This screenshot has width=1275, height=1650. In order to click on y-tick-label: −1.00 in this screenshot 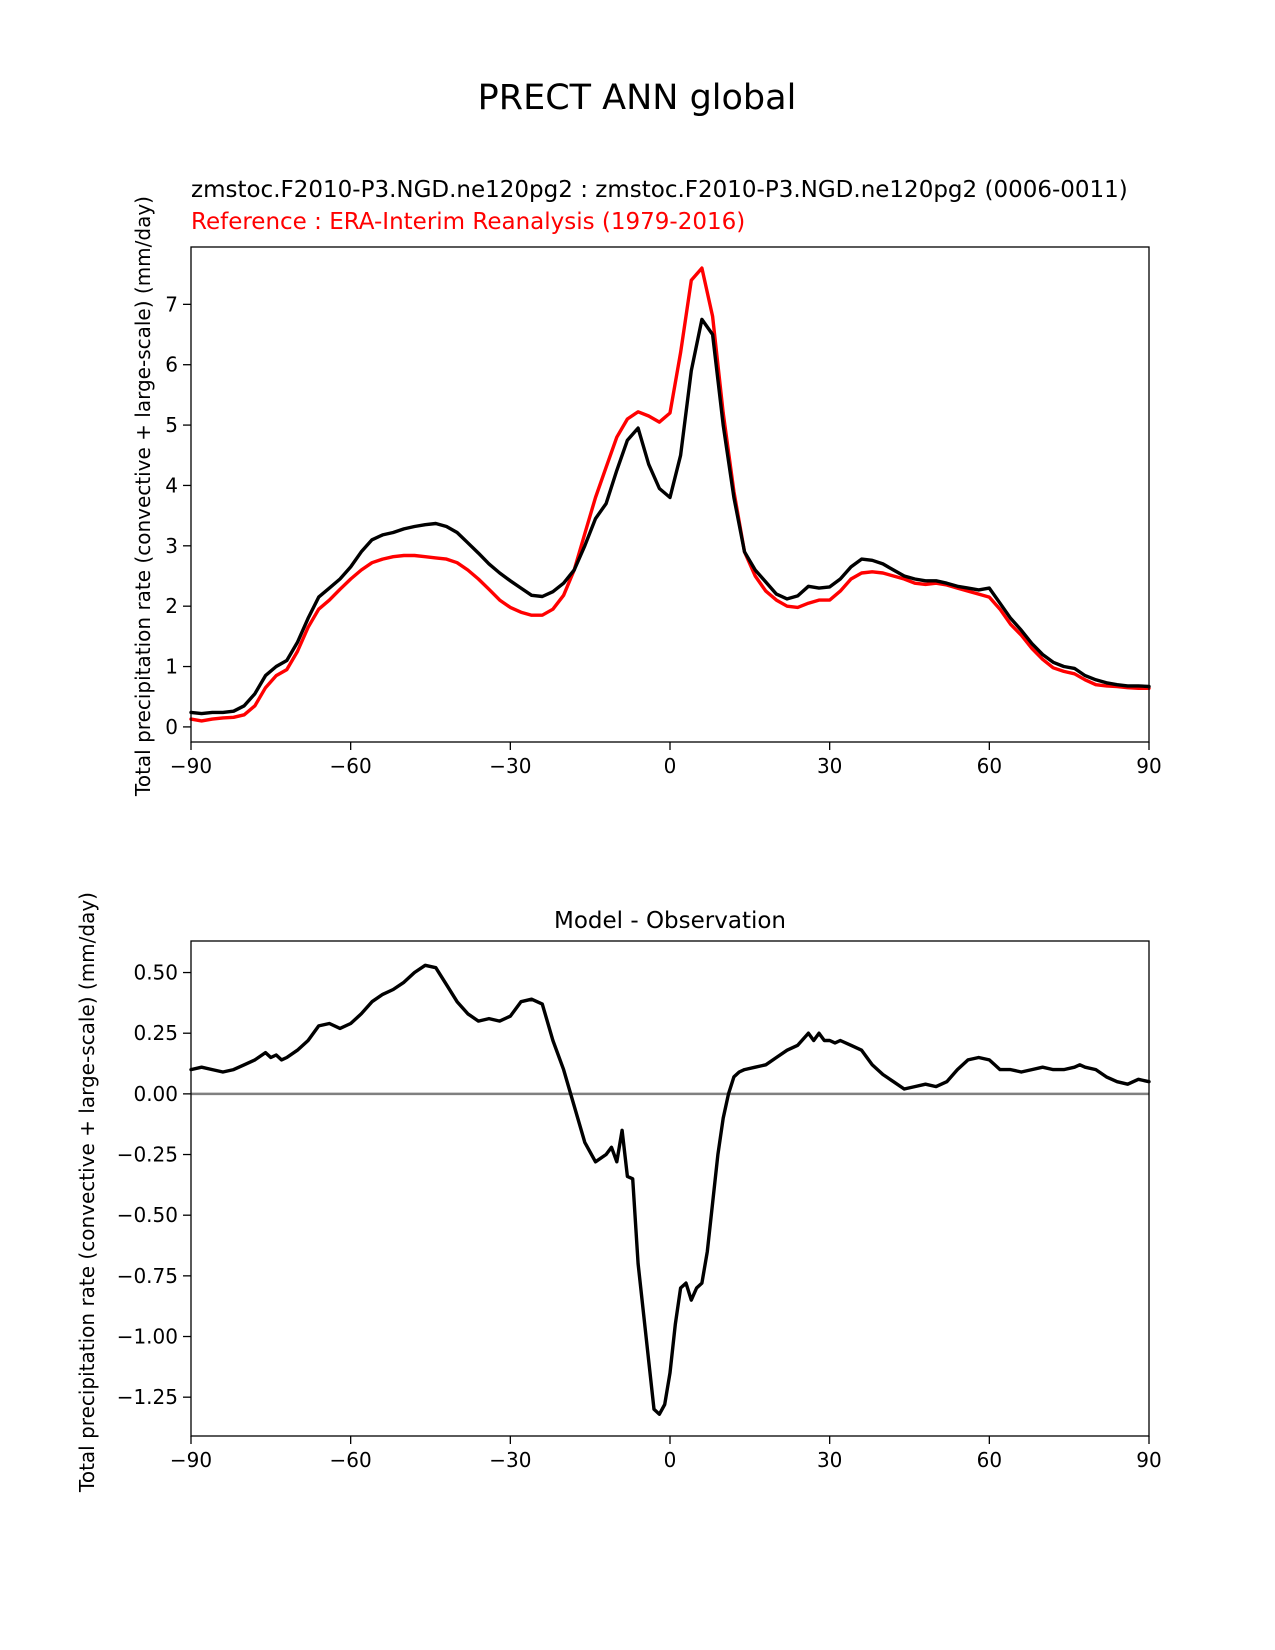, I will do `click(147, 1337)`.